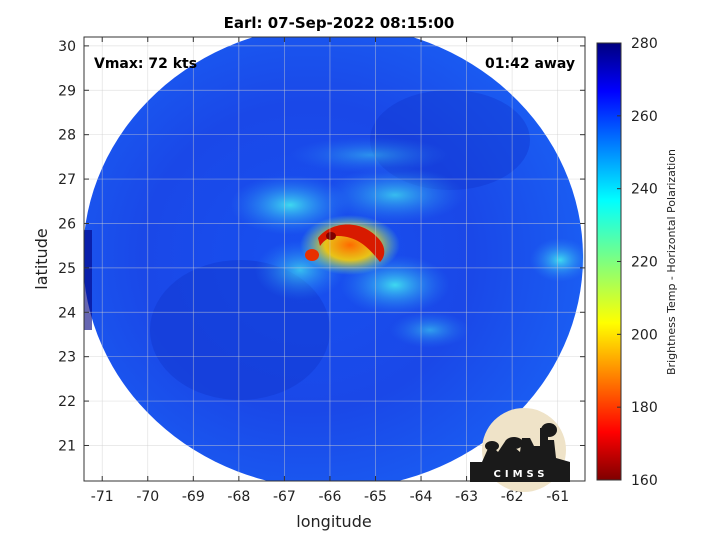  Describe the element at coordinates (521, 474) in the screenshot. I see `logo-text: CIMSS` at that location.